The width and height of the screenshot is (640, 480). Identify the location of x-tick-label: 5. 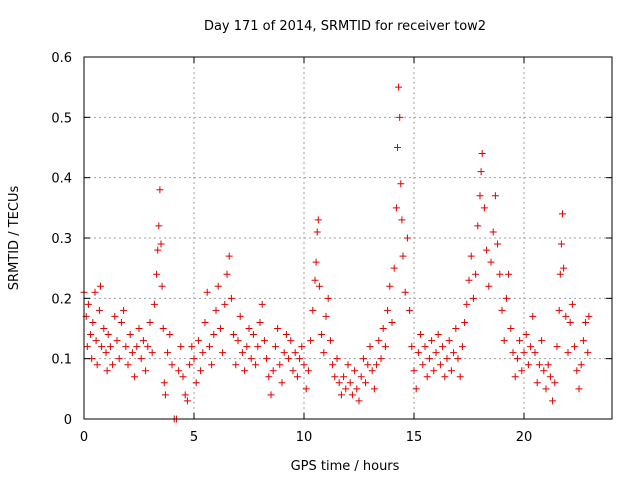
(194, 437).